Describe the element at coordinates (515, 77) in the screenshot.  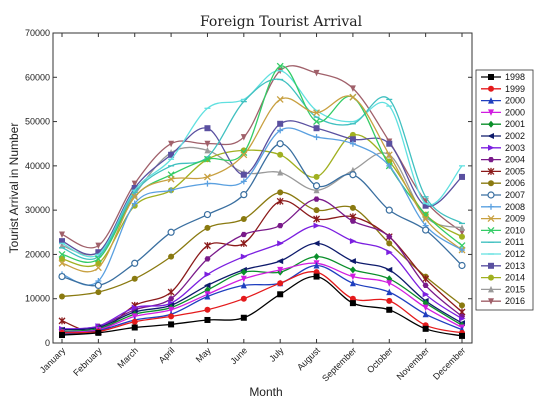
I see `legend-label: 1998` at that location.